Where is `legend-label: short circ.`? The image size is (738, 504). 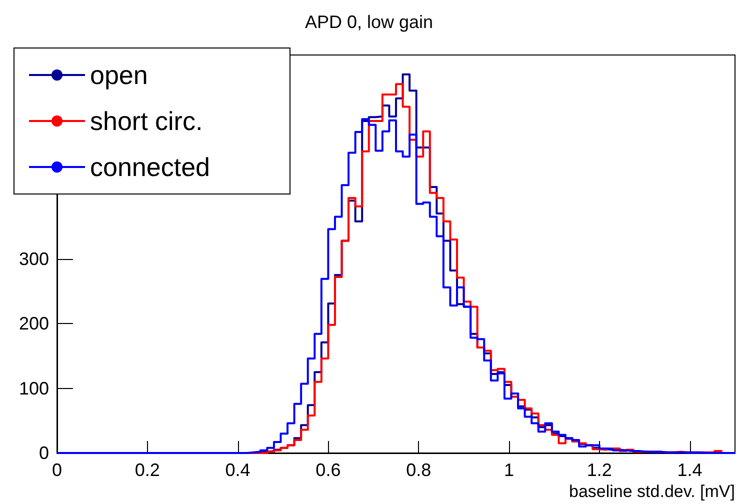 legend-label: short circ. is located at coordinates (146, 121).